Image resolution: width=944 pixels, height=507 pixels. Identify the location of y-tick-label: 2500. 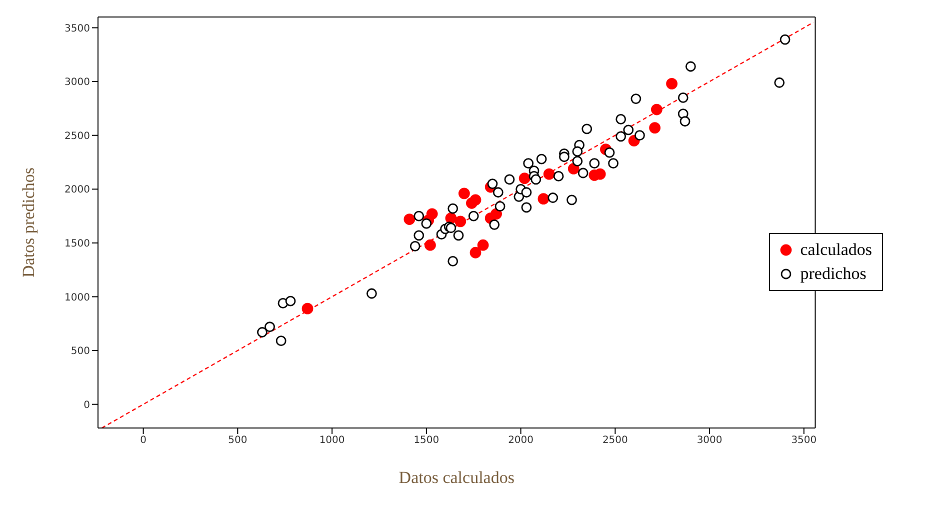
(77, 136).